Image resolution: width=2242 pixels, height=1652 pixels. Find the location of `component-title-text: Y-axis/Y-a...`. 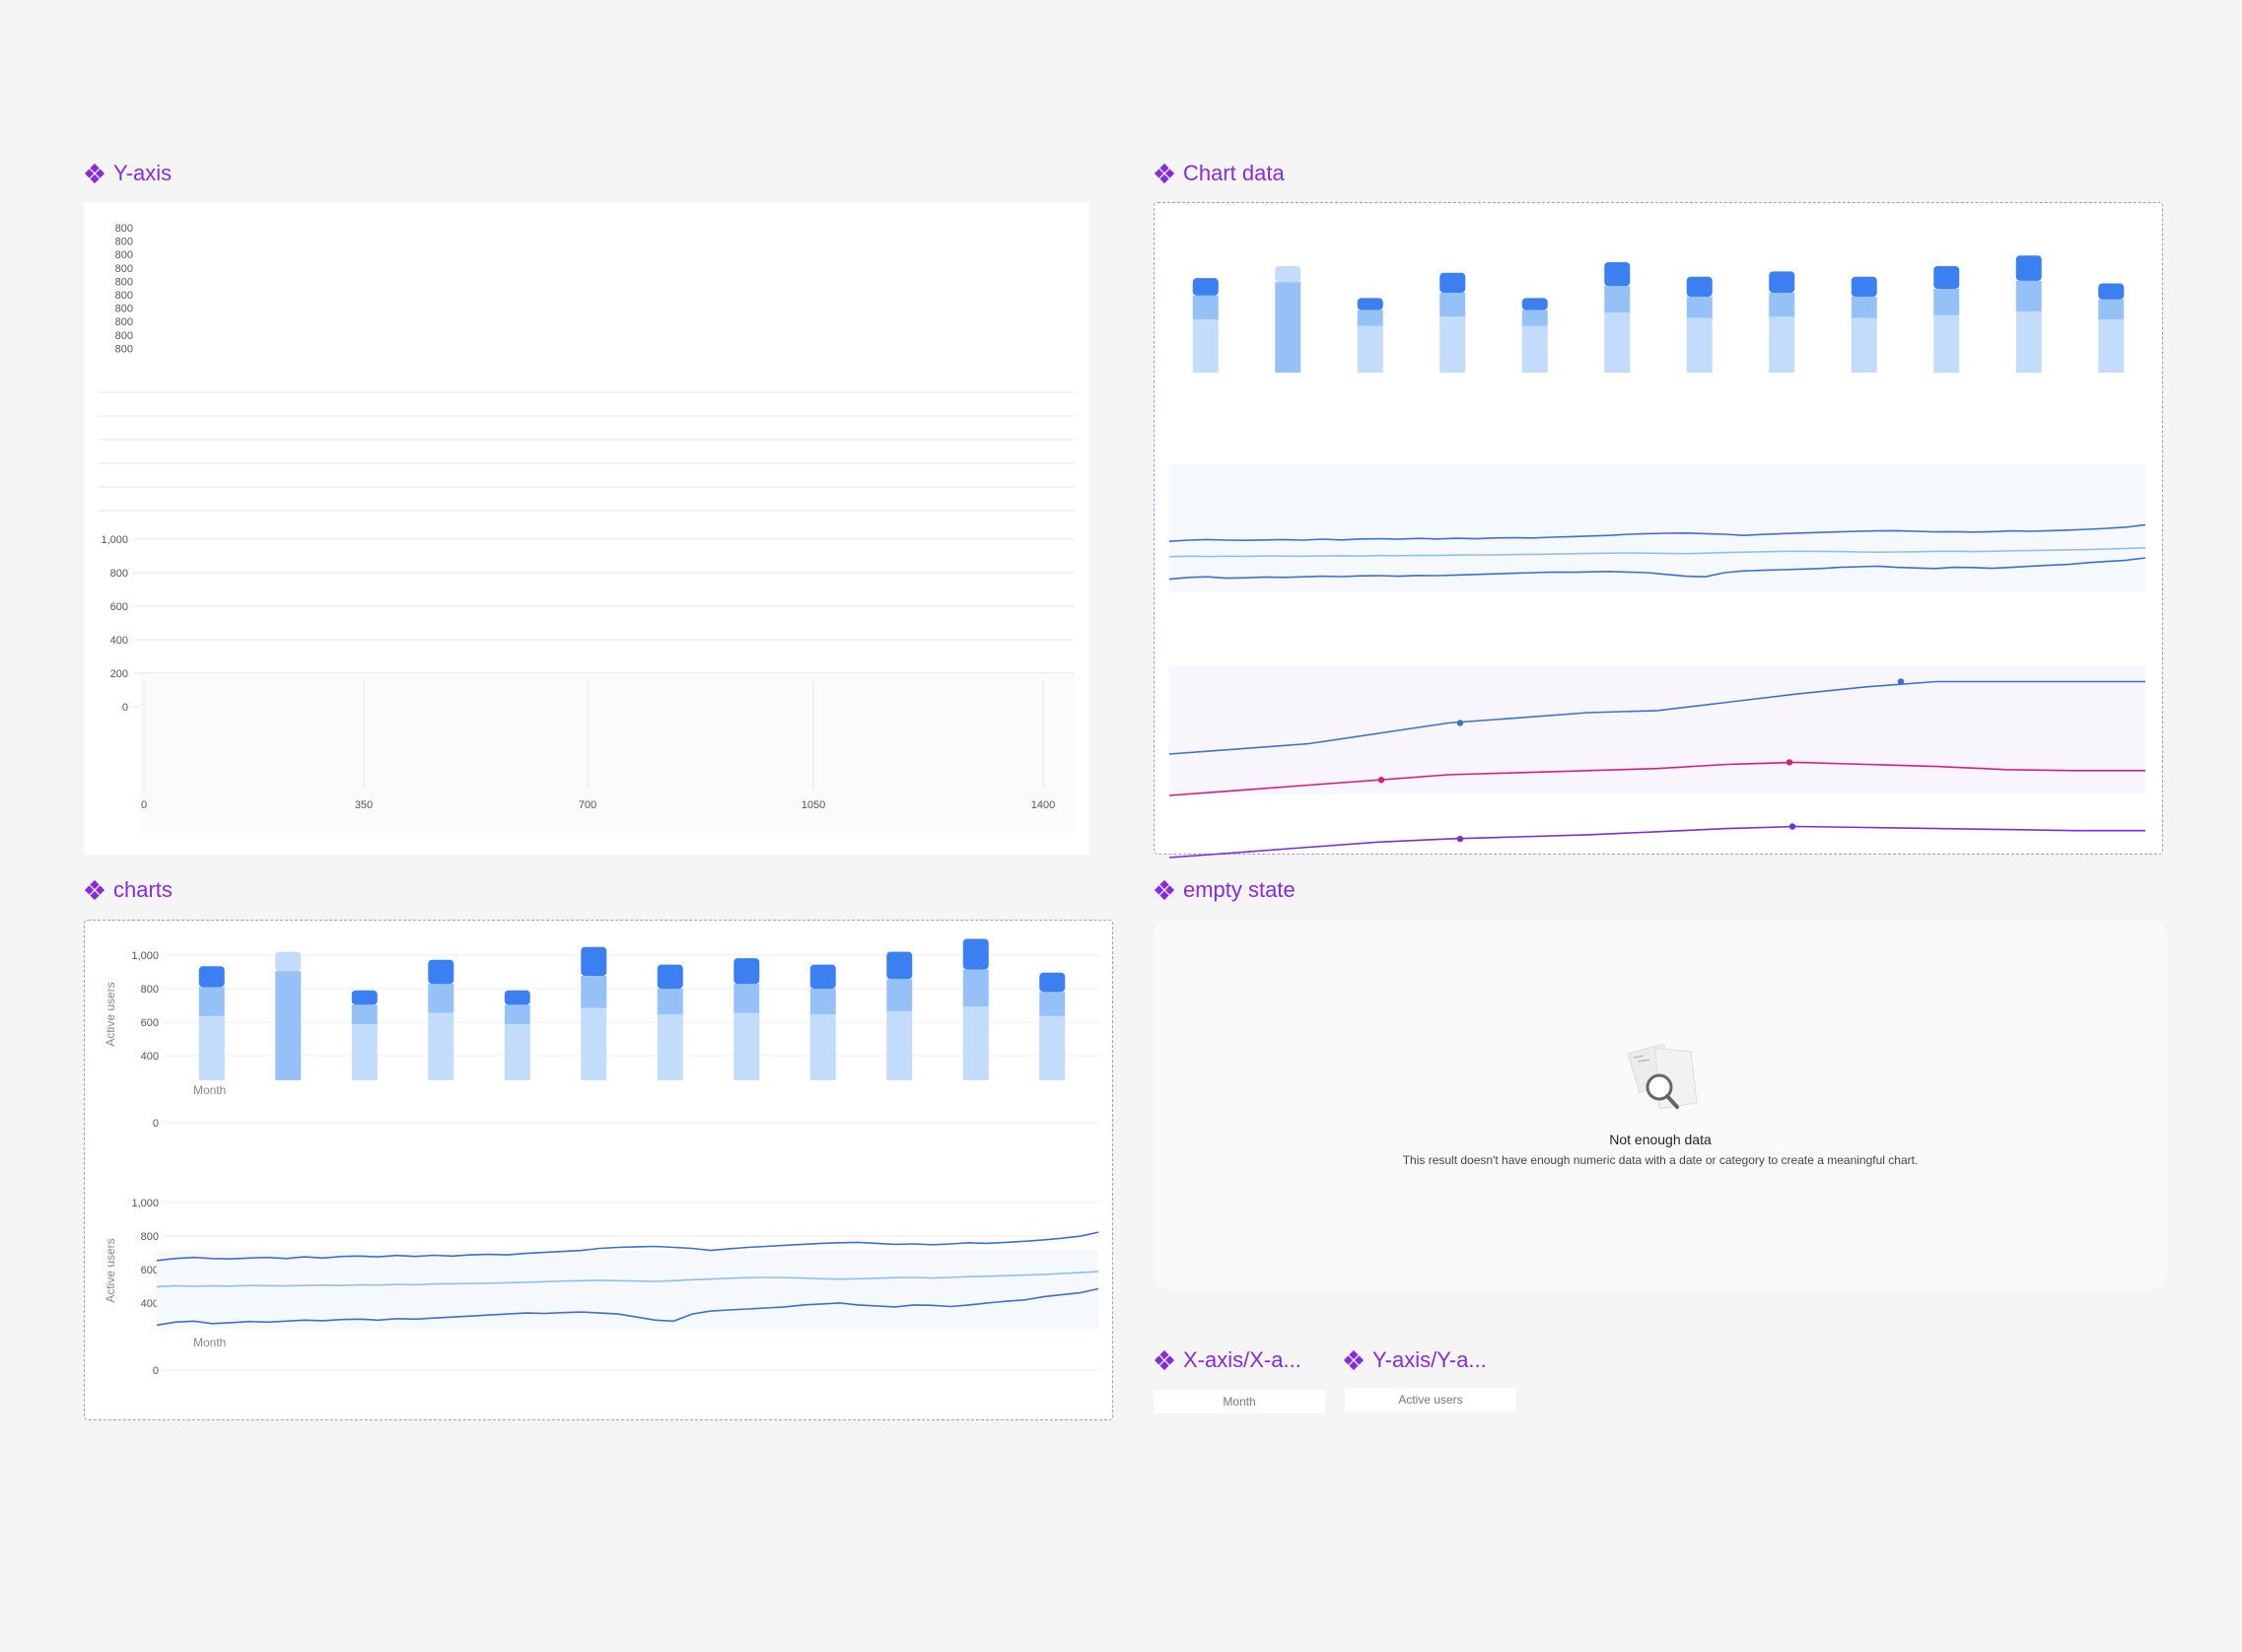

component-title-text: Y-axis/Y-a... is located at coordinates (1429, 1359).